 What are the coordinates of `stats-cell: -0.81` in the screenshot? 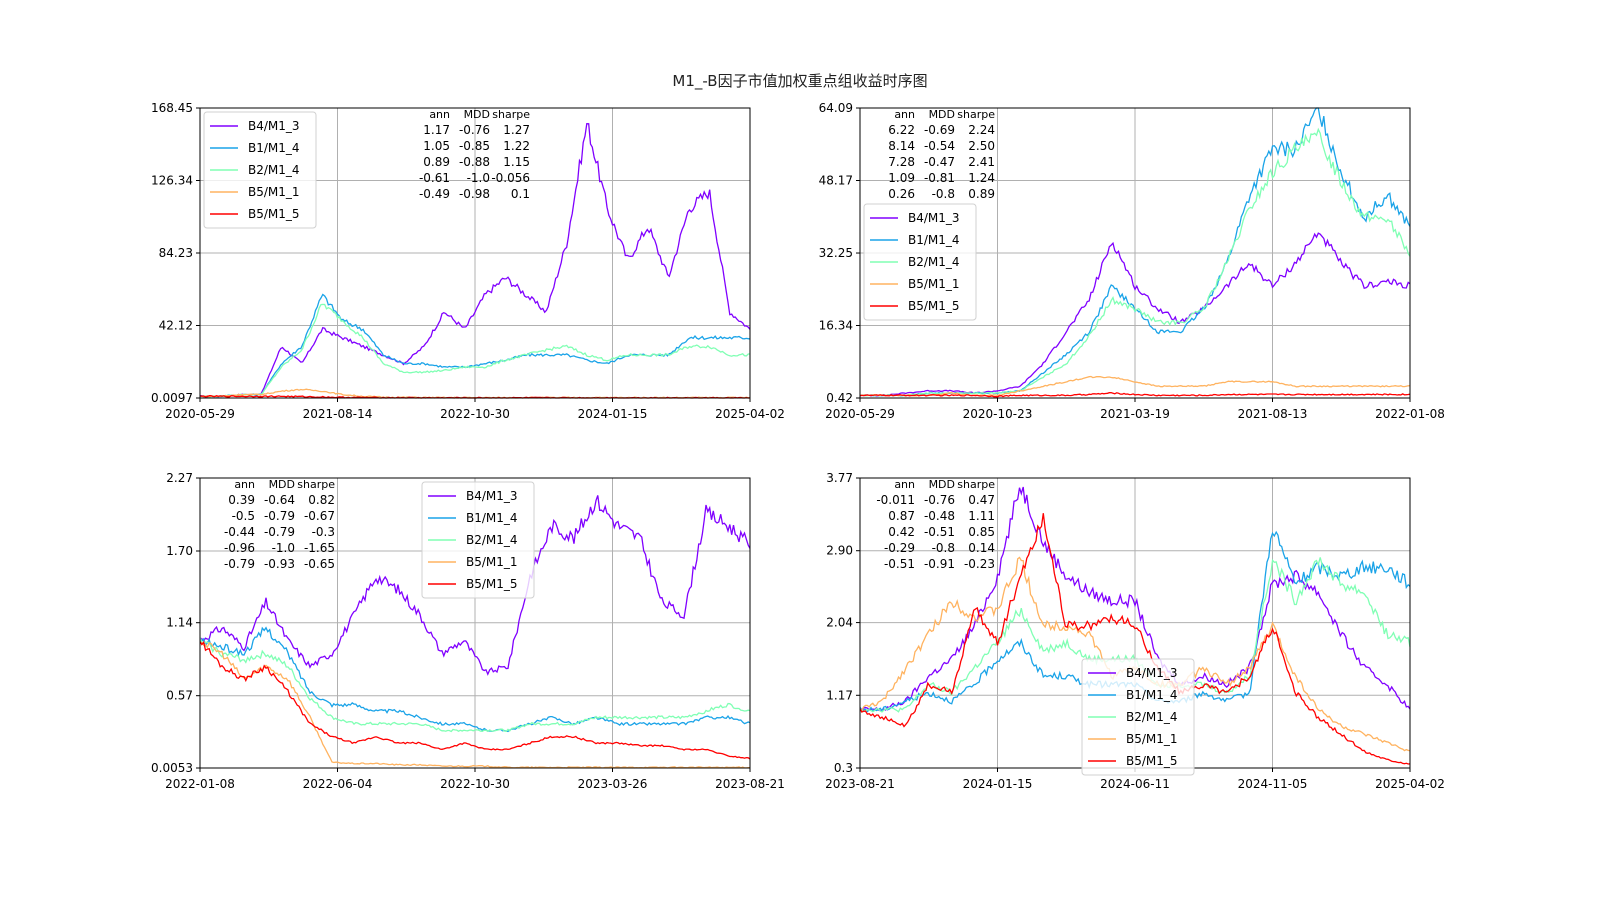 It's located at (939, 178).